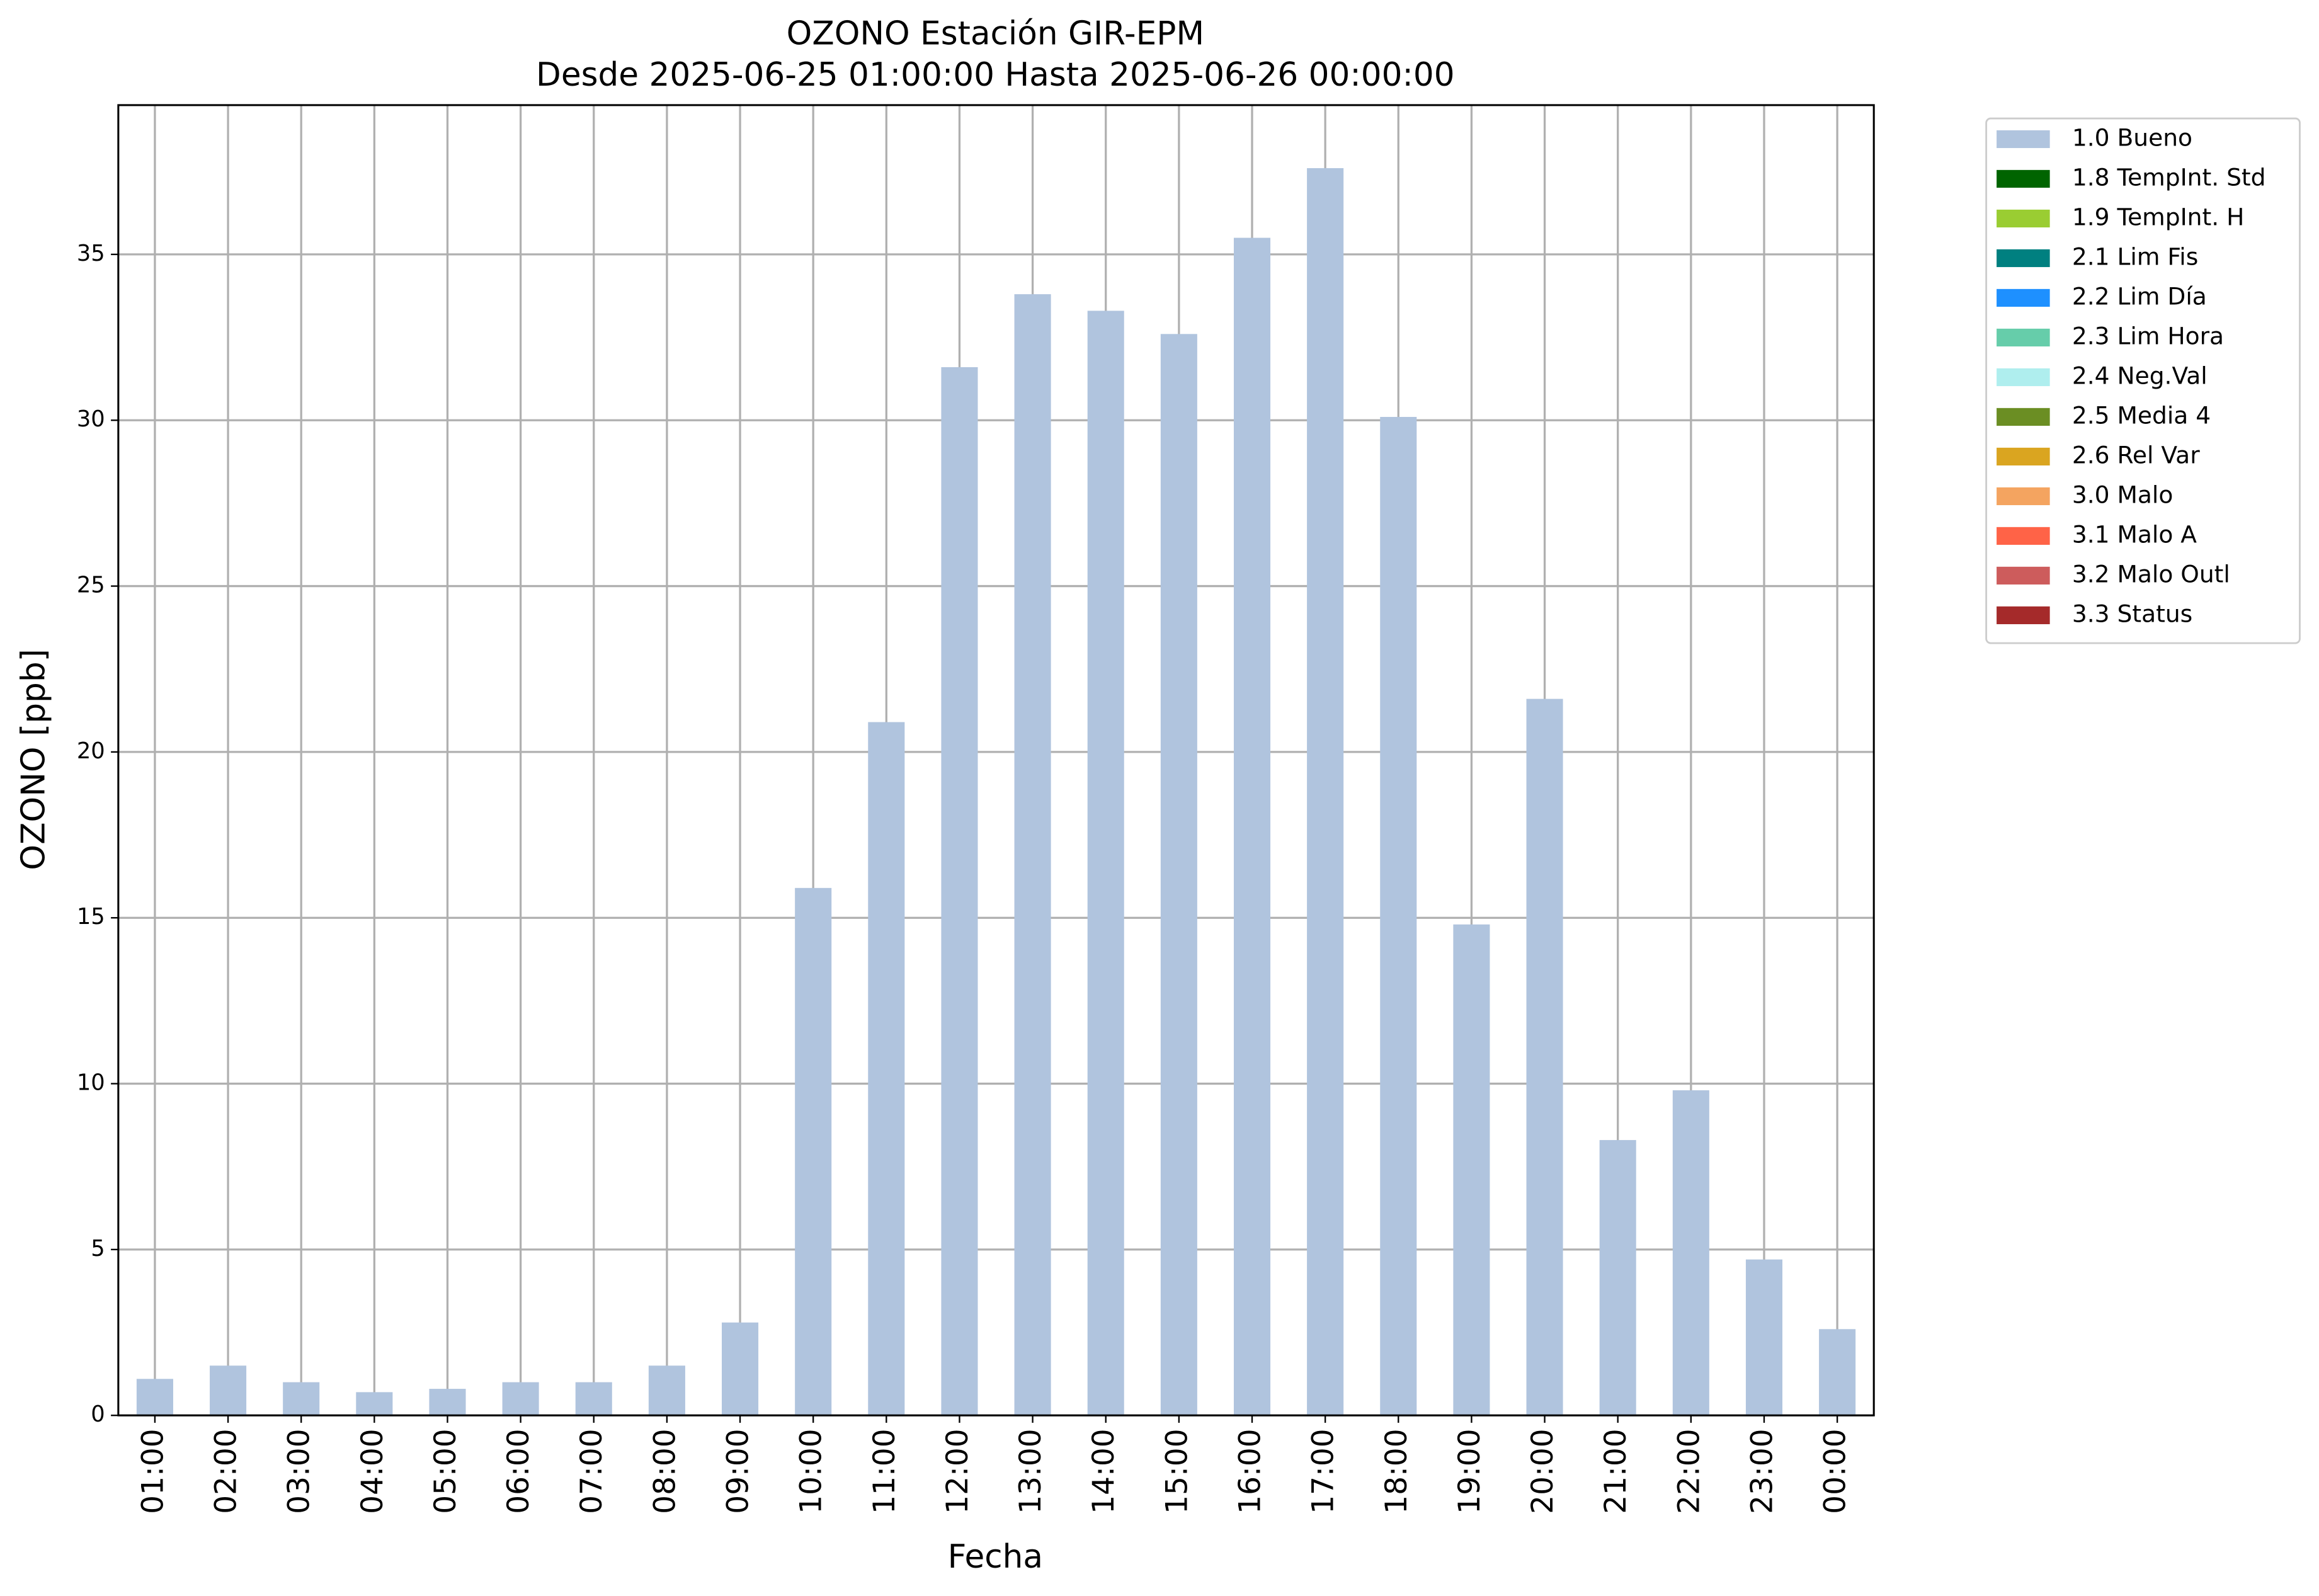 This screenshot has height=1596, width=2319. I want to click on x-tick-label: 15:00, so click(1177, 1470).